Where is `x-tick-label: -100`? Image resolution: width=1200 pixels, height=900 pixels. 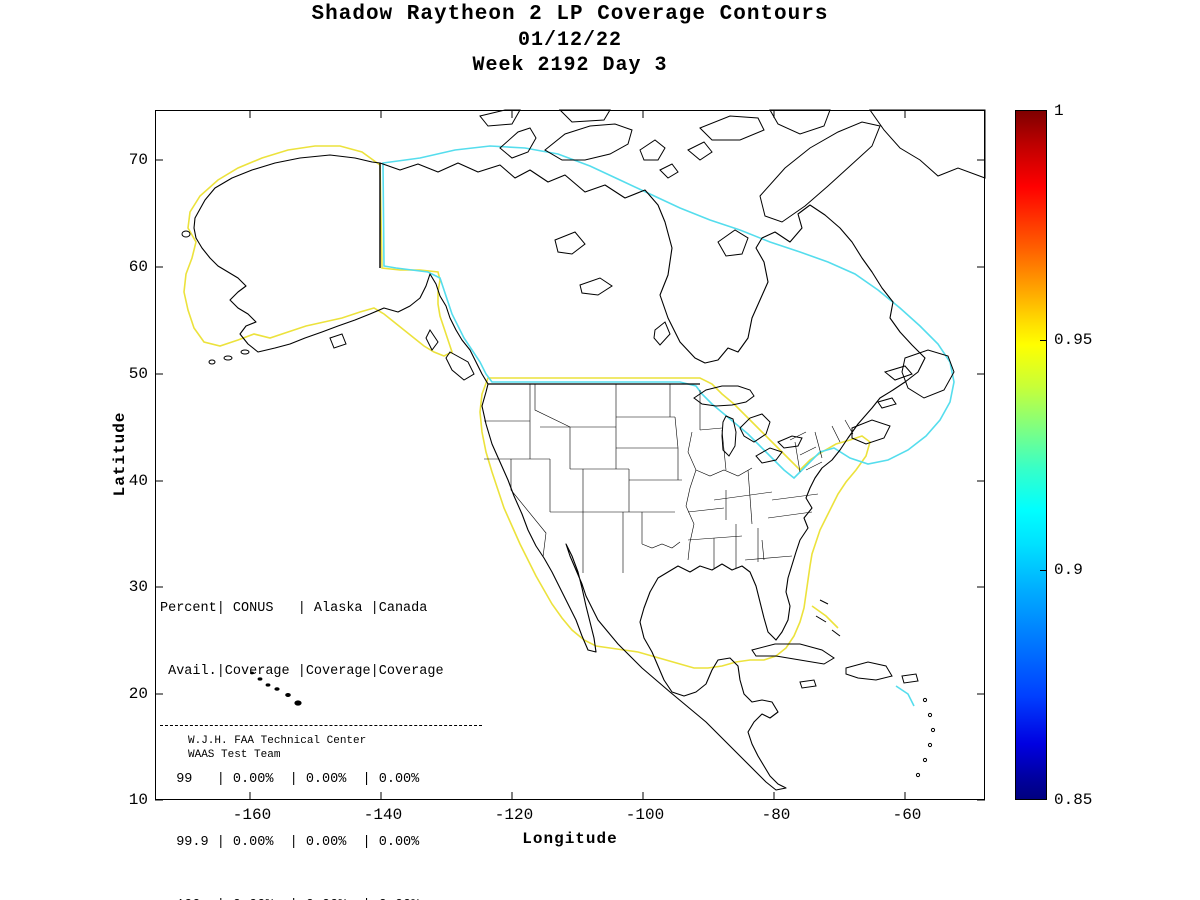 x-tick-label: -100 is located at coordinates (645, 815).